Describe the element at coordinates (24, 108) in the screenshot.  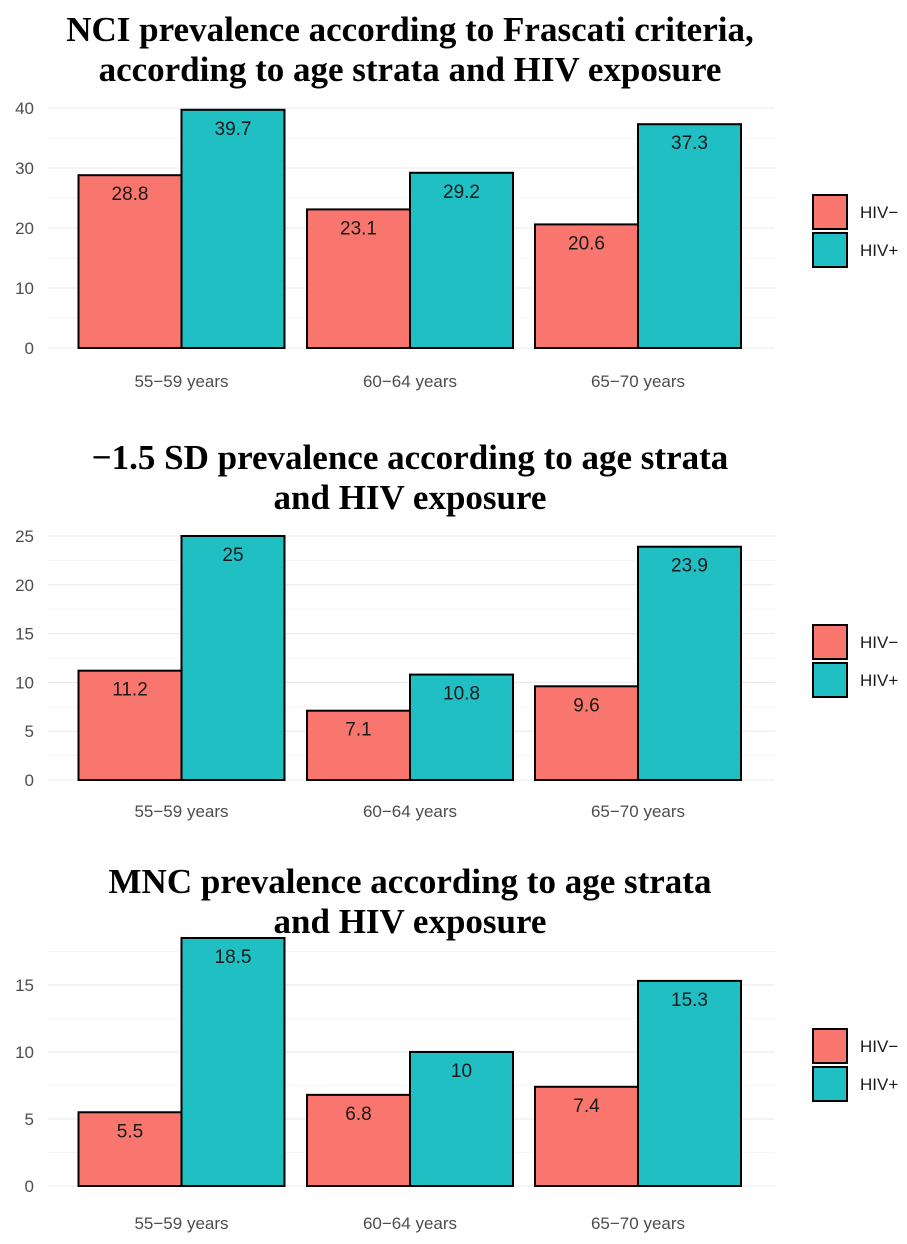
I see `y-tick-label: 40` at that location.